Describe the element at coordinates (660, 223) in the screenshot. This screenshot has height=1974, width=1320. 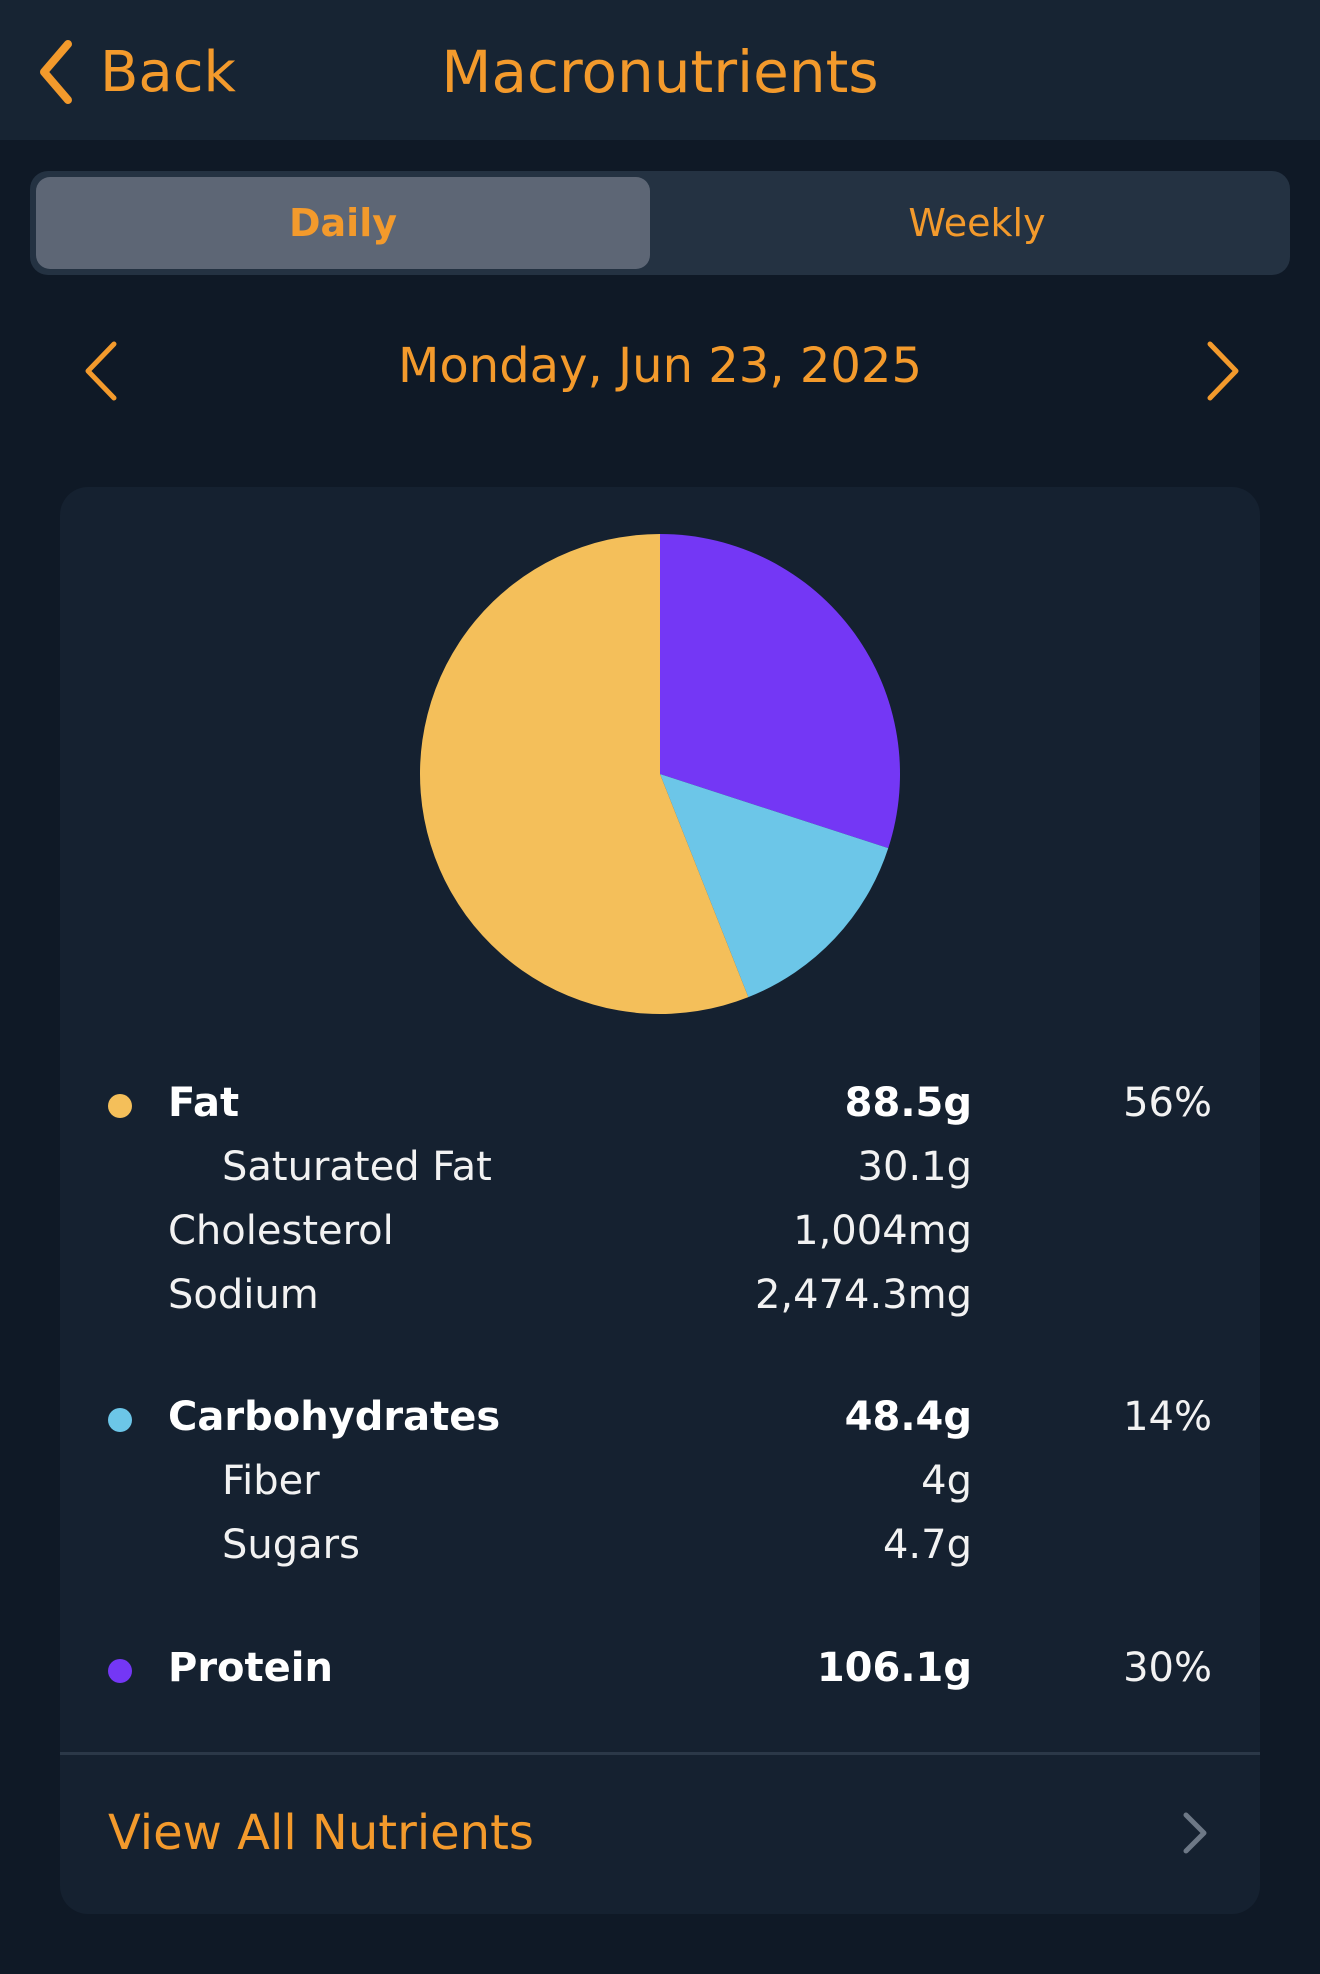
I see `period-segmented-control: Daily Weekly` at that location.